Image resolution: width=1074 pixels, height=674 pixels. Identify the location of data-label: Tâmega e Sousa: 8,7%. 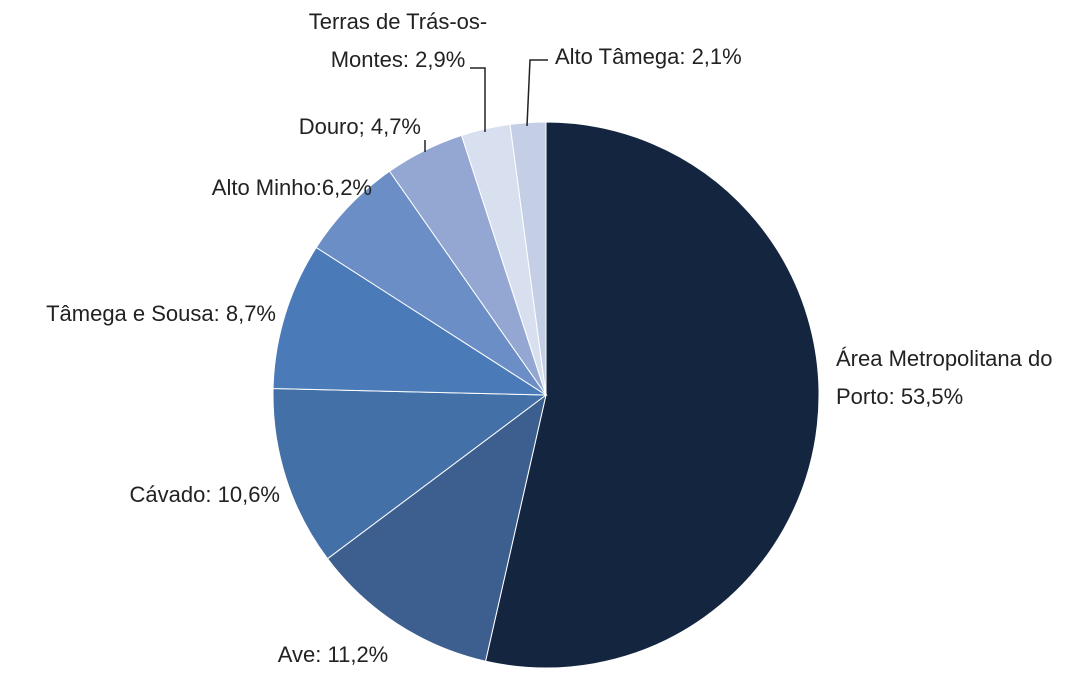
(161, 314).